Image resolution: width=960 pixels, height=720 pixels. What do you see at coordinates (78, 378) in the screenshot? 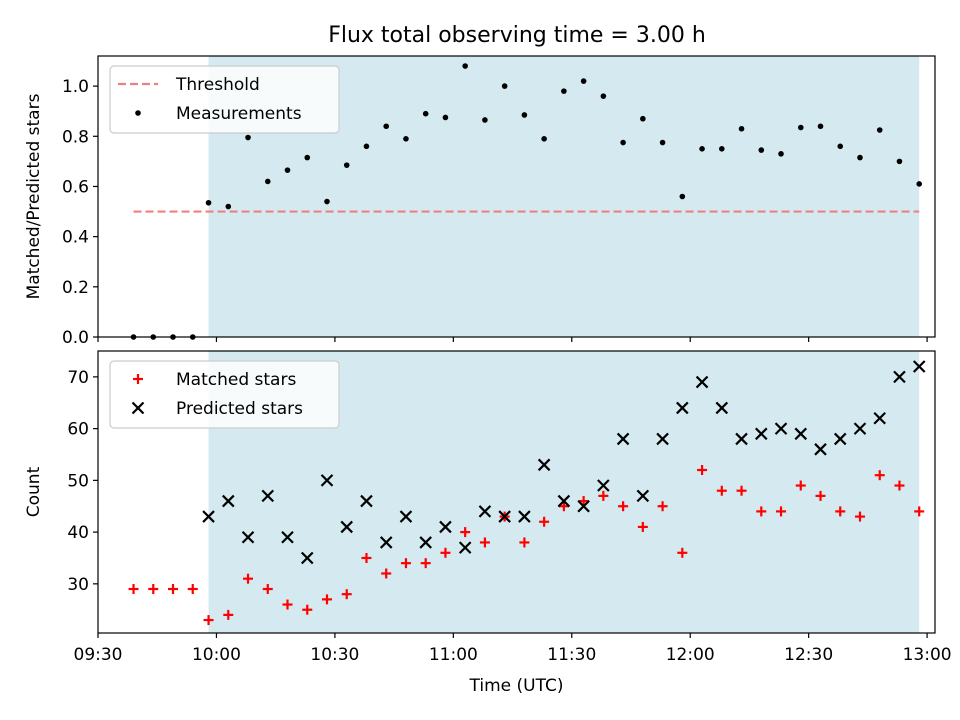
I see `y-tick-label: 70` at bounding box center [78, 378].